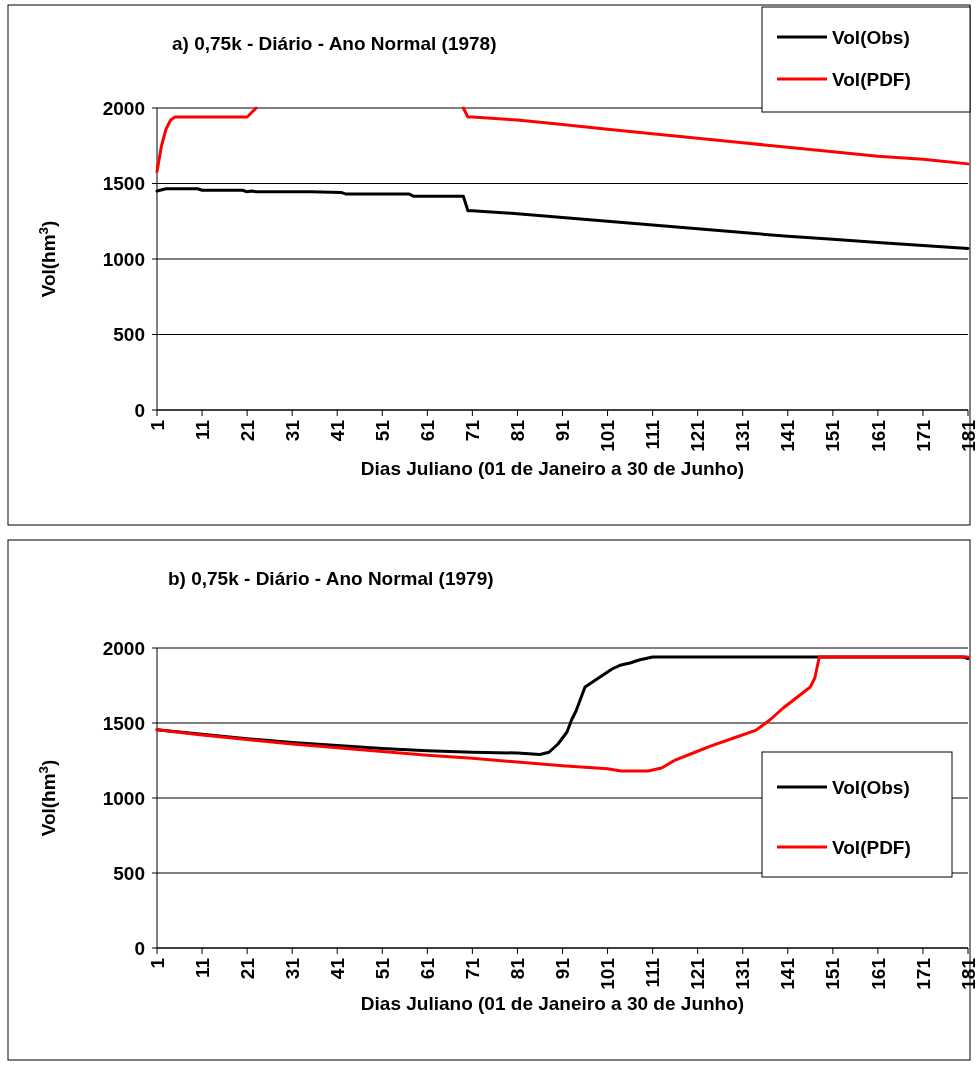 The image size is (978, 1066). What do you see at coordinates (334, 43) in the screenshot?
I see `chart-title: a) 0,75k - Diário - Ano Normal (1978)` at bounding box center [334, 43].